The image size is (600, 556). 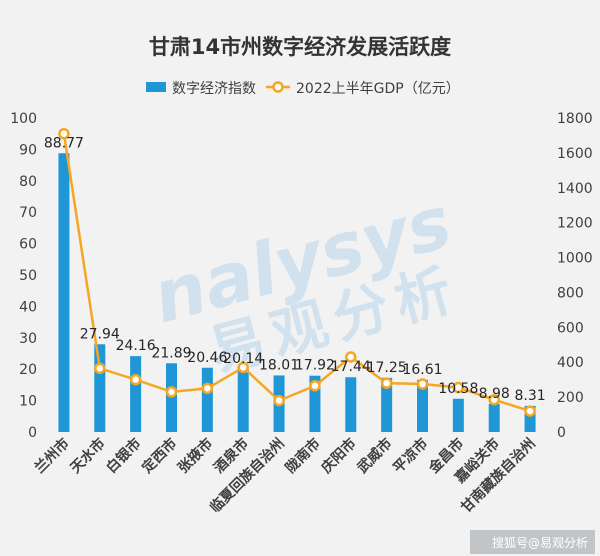 I want to click on y-axis-left: 0 10 20 30 40 50 60 70 80 90 100, so click(x=23, y=276).